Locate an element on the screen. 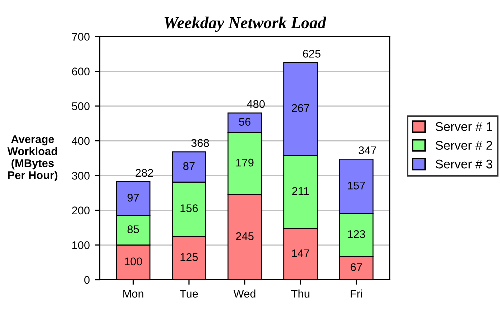 This screenshot has width=500, height=320. y-tick-label: 500 is located at coordinates (81, 106).